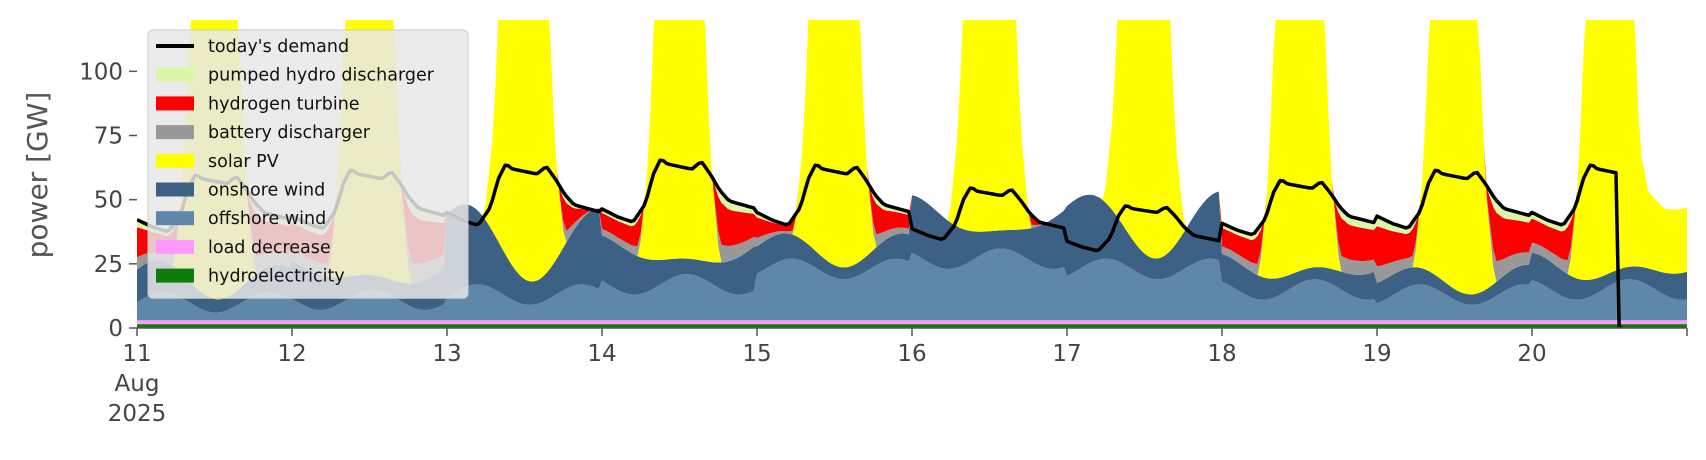  Describe the element at coordinates (446, 354) in the screenshot. I see `x-tick-label: 13` at that location.